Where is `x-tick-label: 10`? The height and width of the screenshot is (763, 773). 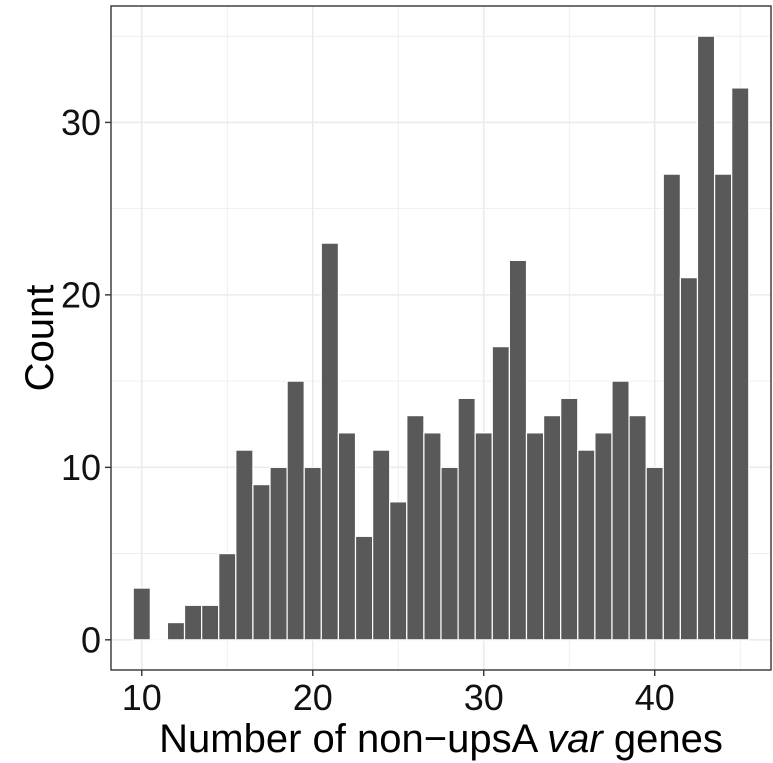 x-tick-label: 10 is located at coordinates (142, 697).